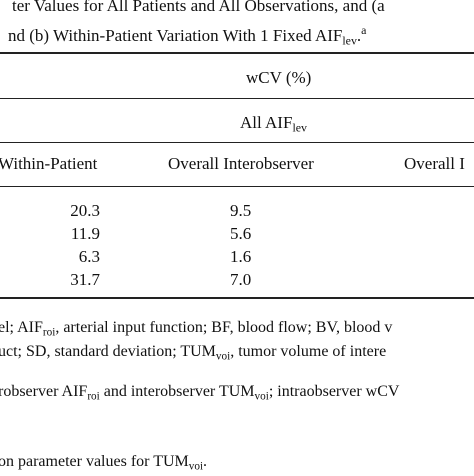  What do you see at coordinates (237, 53) in the screenshot?
I see `table-top-rule` at bounding box center [237, 53].